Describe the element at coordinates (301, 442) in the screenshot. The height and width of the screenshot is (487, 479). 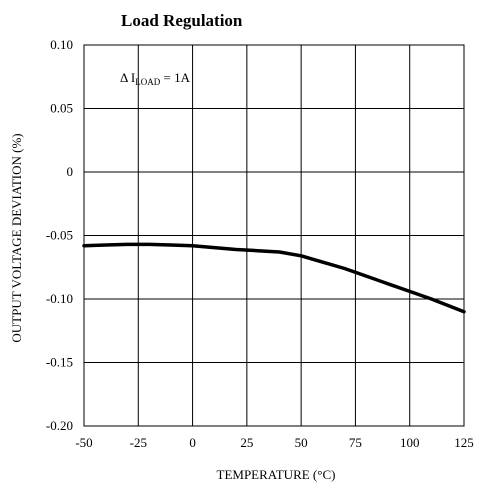
I see `x-tick-label: 50` at that location.